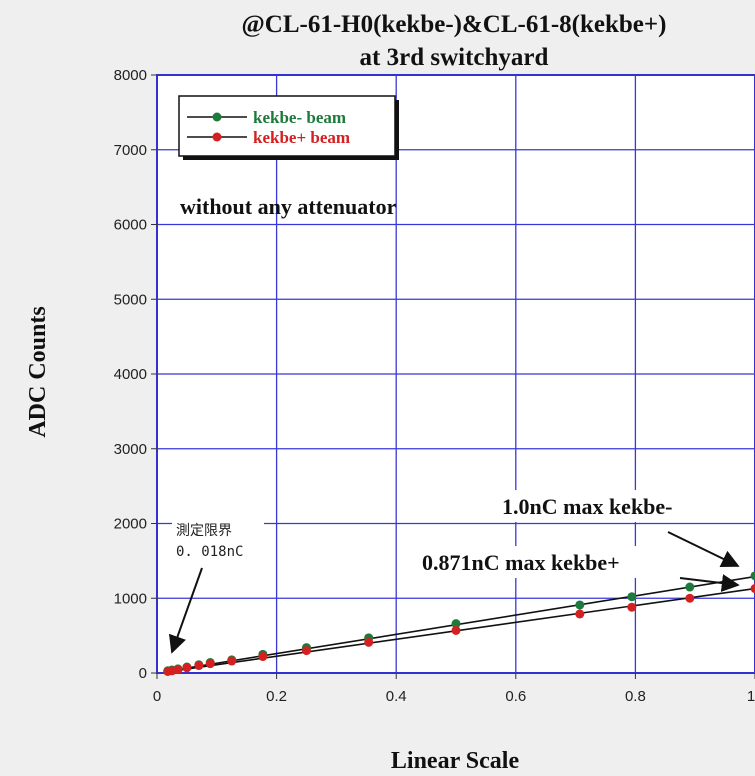  I want to click on limit-label-jp: 測定限界, so click(204, 531).